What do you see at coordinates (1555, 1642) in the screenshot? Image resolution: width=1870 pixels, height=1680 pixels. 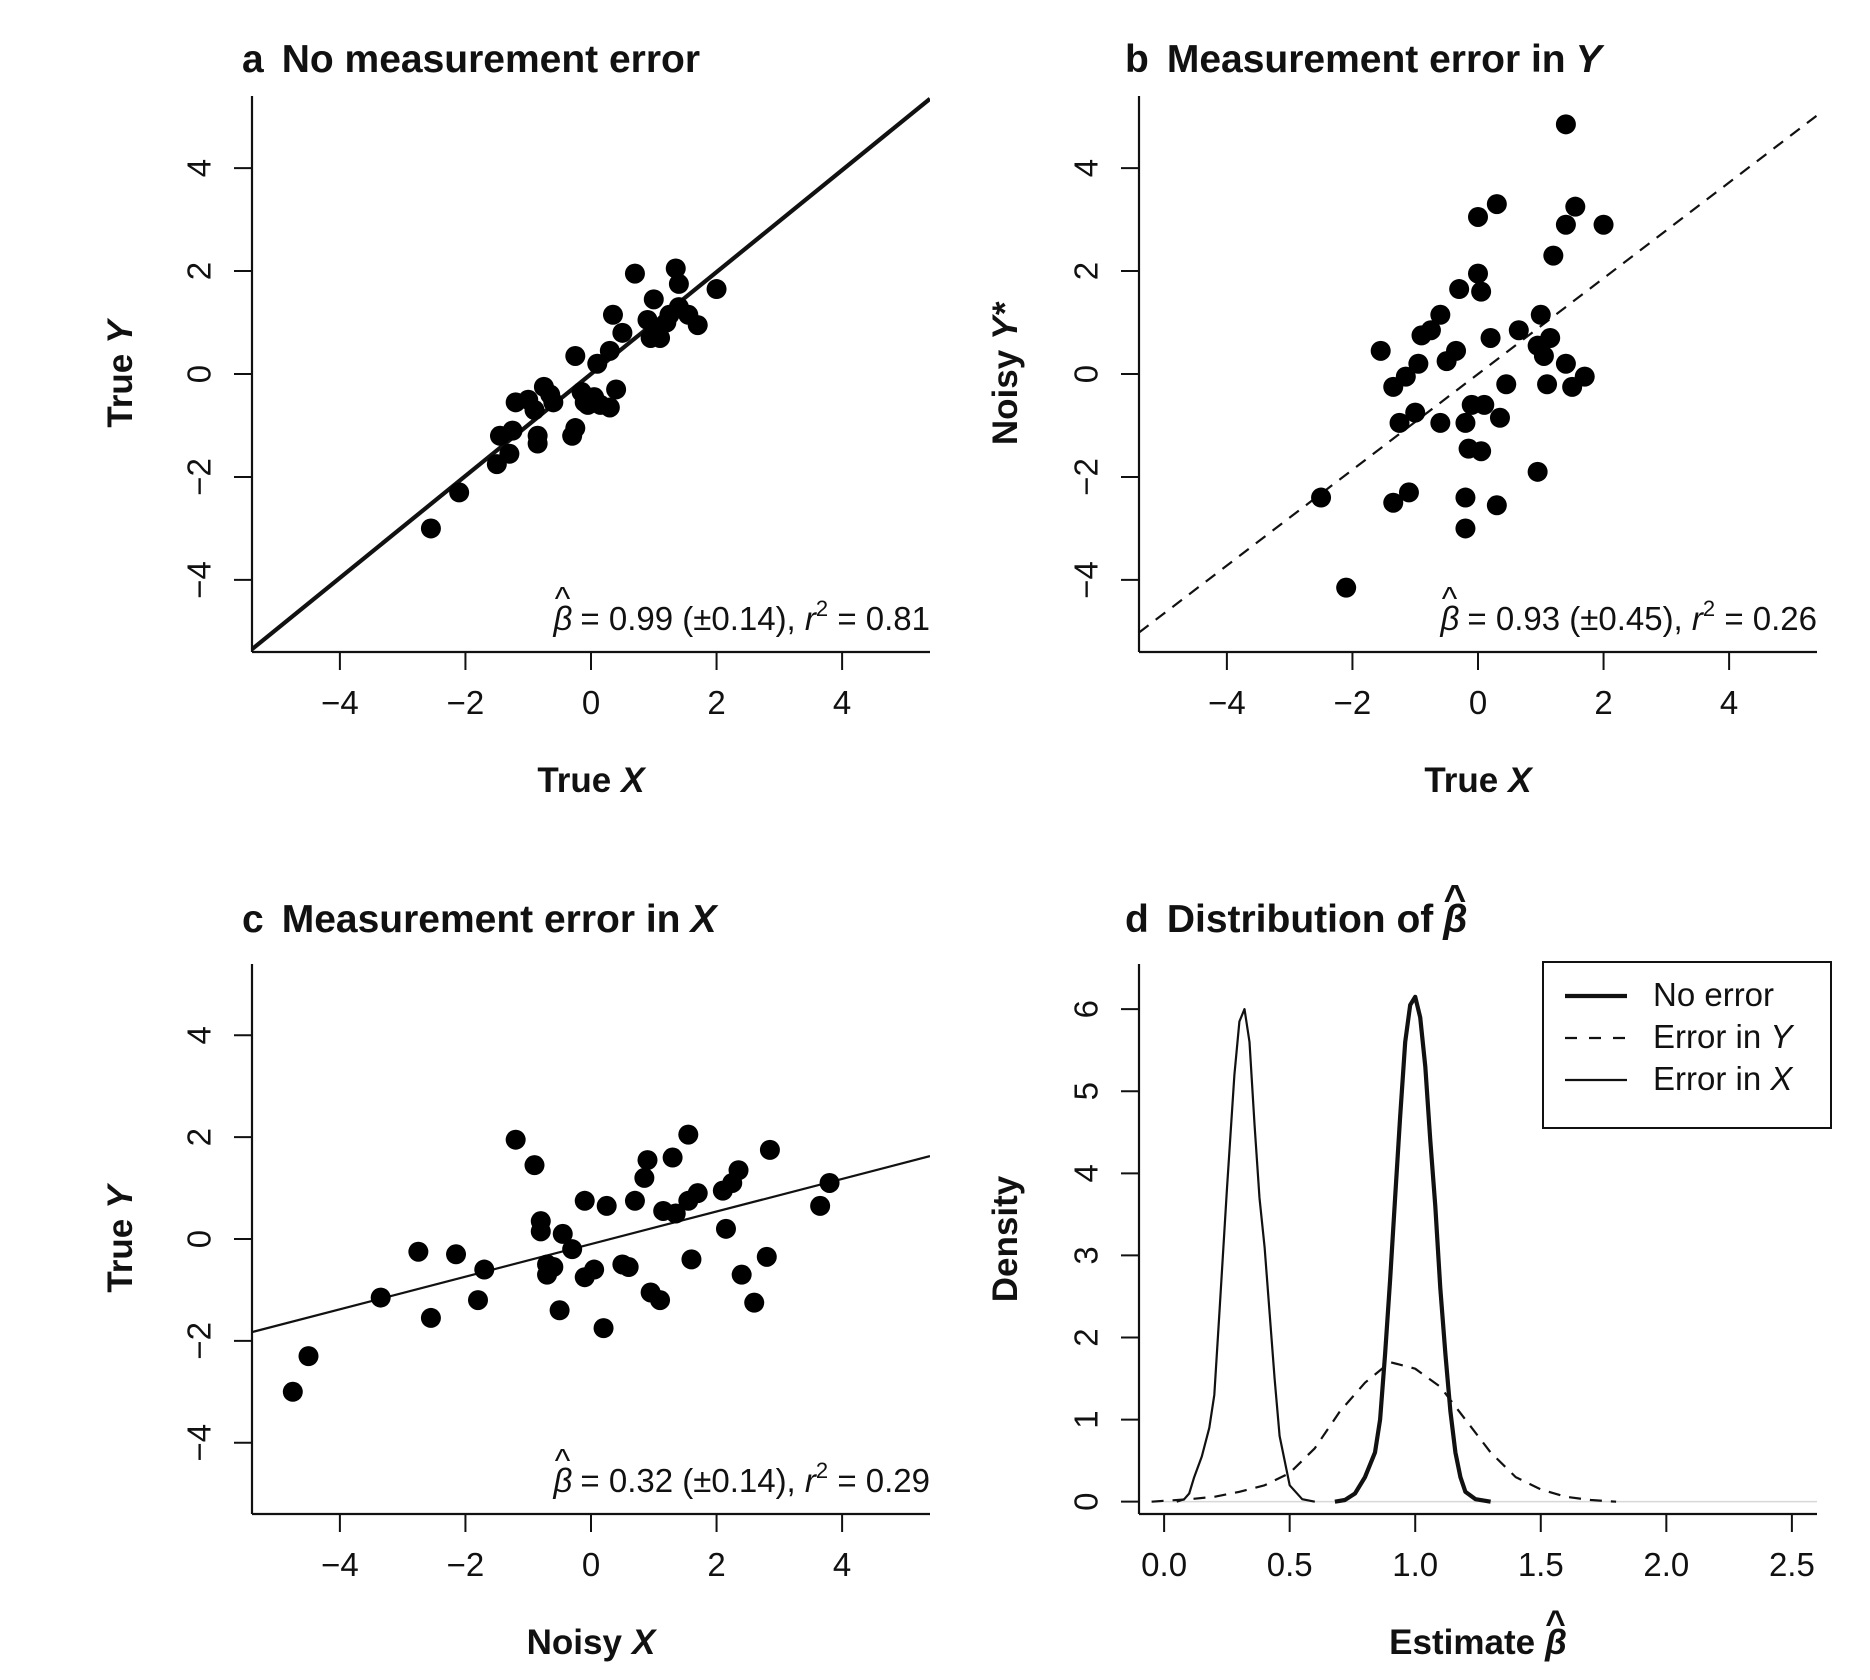 I see `x-axis-label-italic: β` at bounding box center [1555, 1642].